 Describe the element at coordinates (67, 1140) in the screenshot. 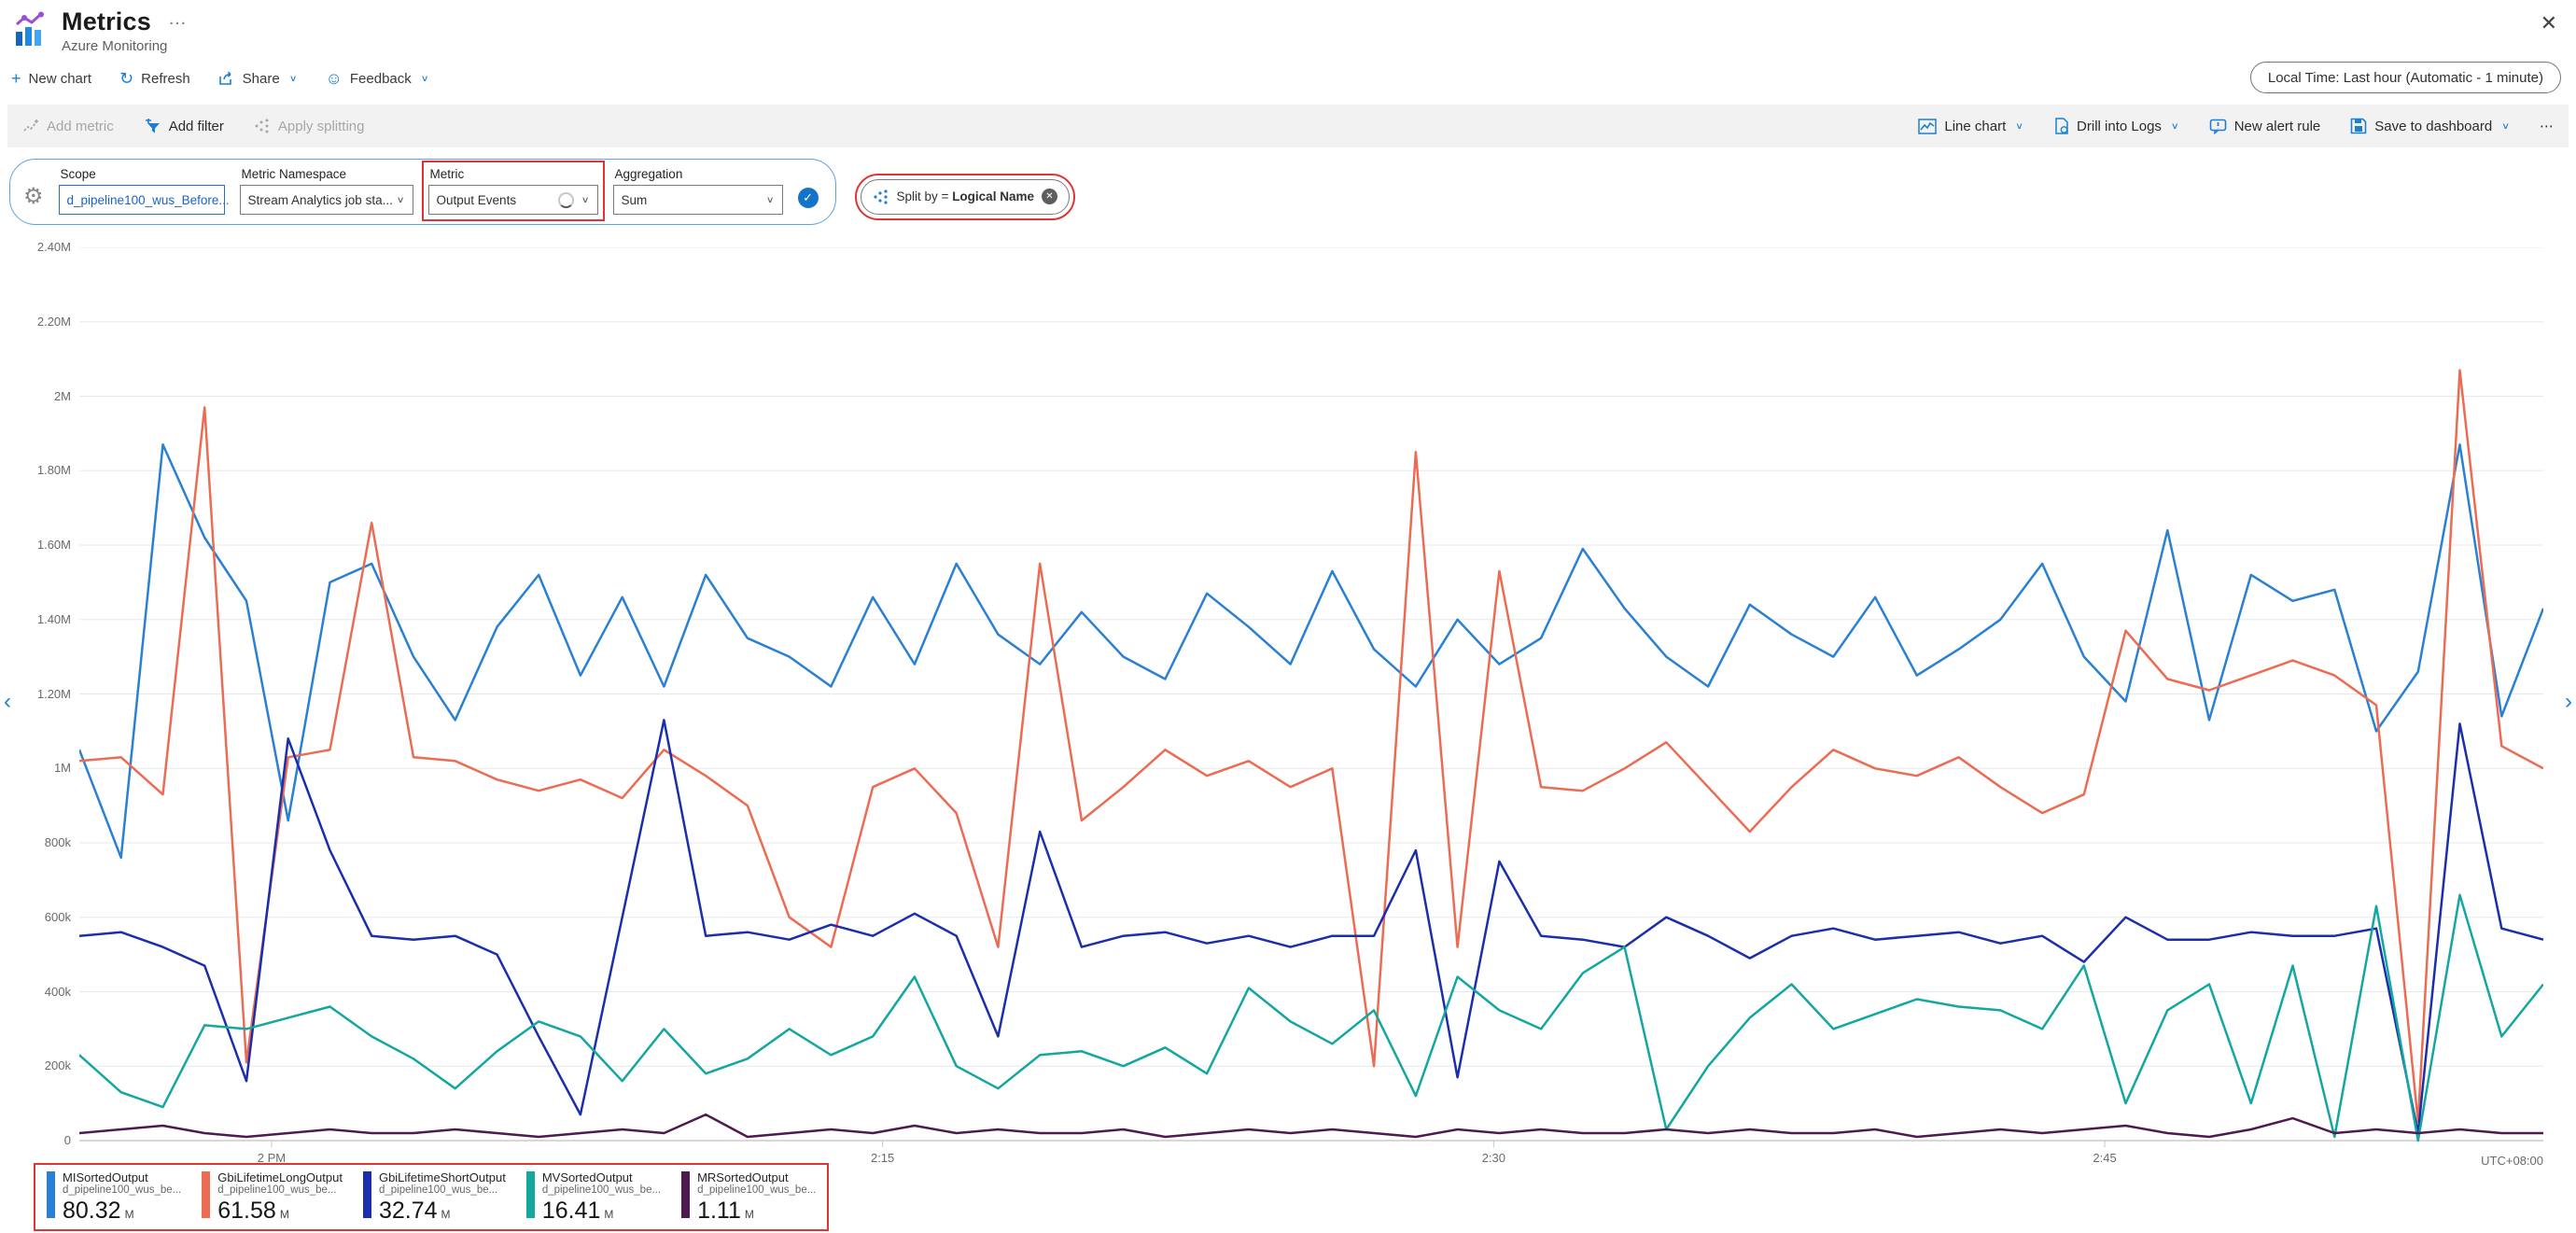

I see `y-axis-tick-label: 0` at that location.